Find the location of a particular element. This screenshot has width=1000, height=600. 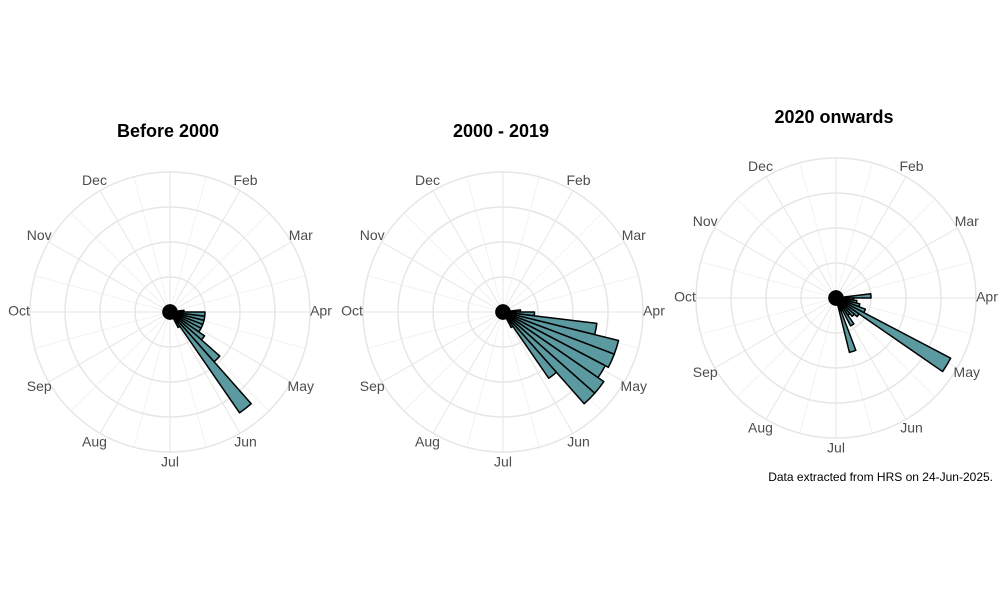

chart-title: Before 2000 is located at coordinates (168, 131).